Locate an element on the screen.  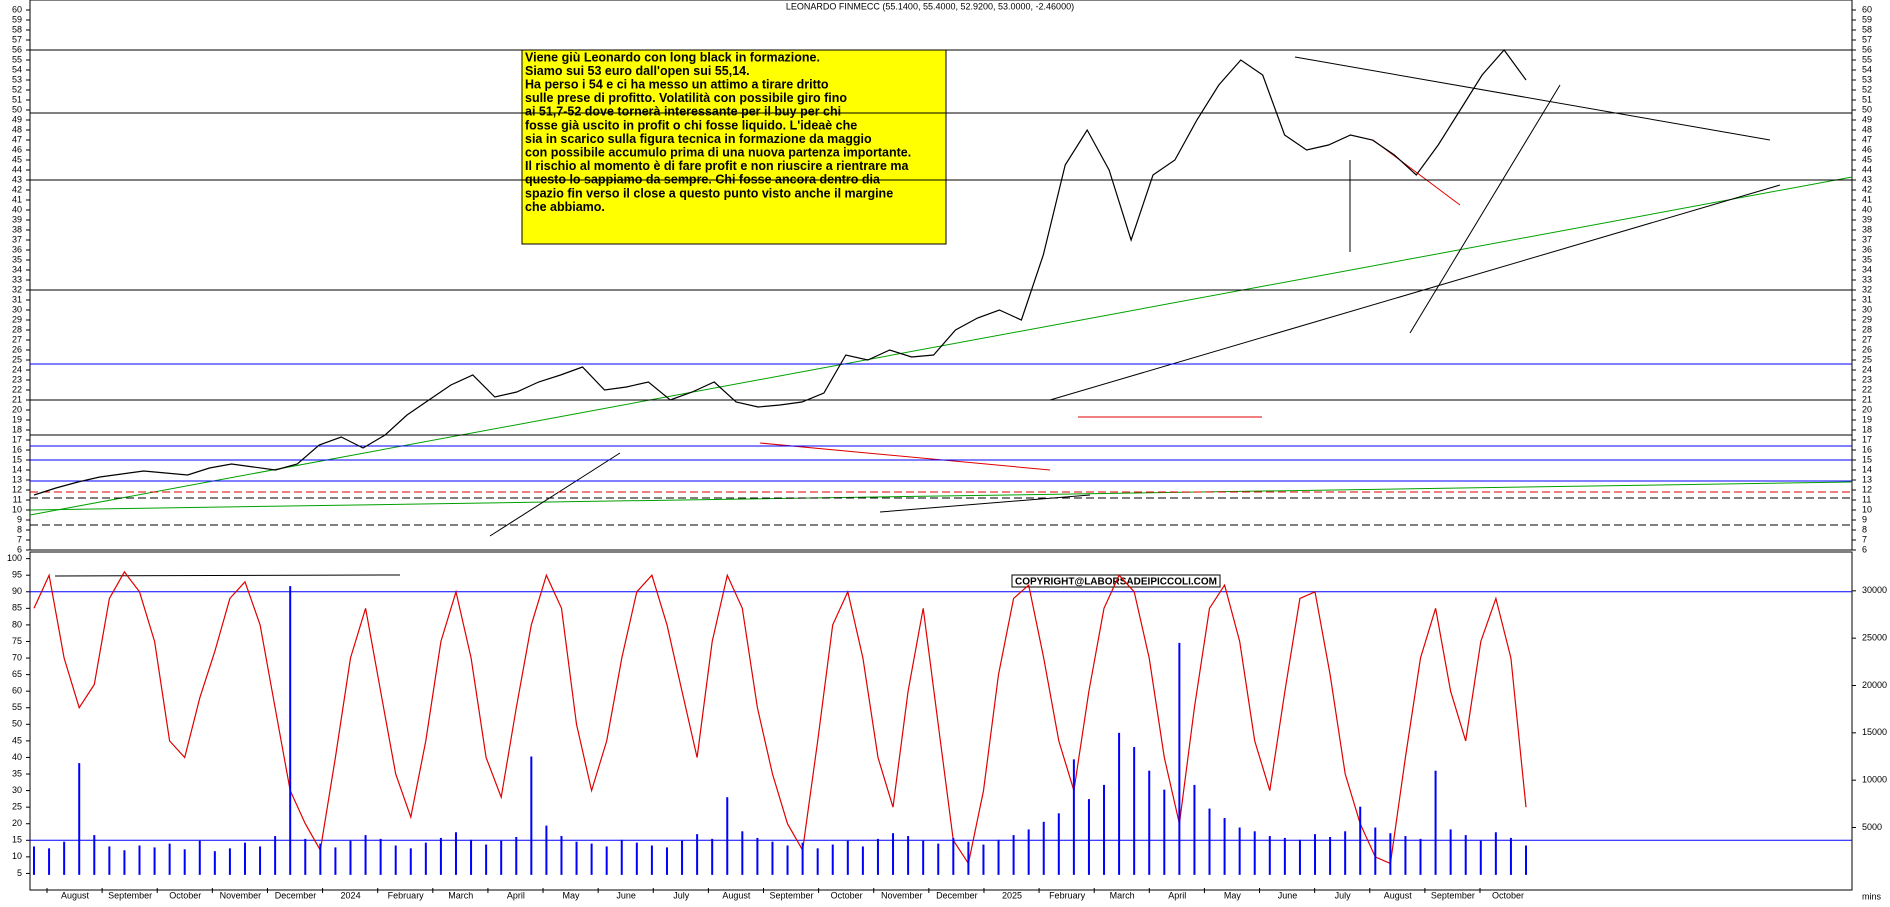
y-tick-label: 25 is located at coordinates (1867, 359).